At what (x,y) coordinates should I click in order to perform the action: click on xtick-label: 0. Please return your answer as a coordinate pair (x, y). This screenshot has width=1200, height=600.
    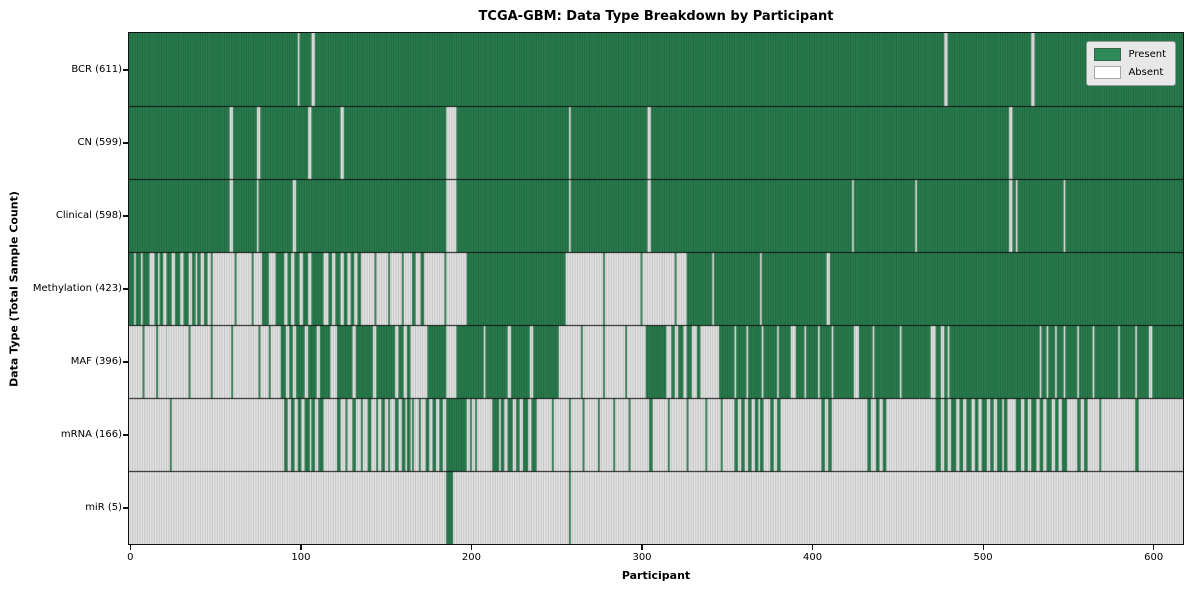
    Looking at the image, I should click on (130, 557).